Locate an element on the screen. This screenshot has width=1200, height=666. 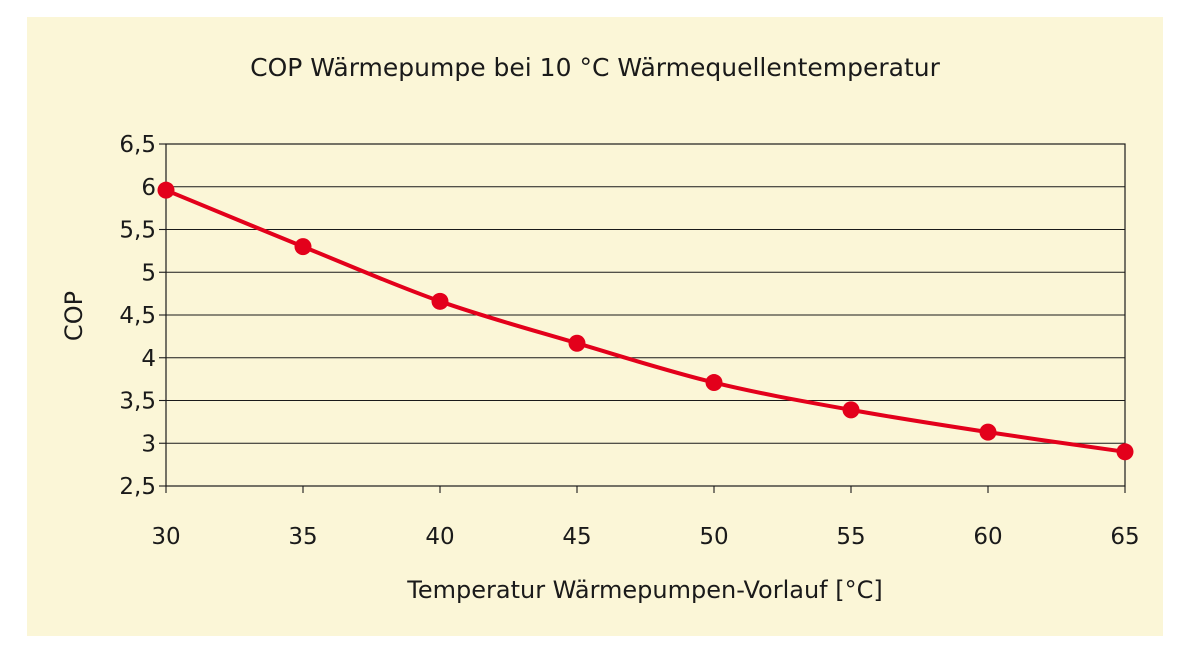
y-tick-label: 6 is located at coordinates (148, 188).